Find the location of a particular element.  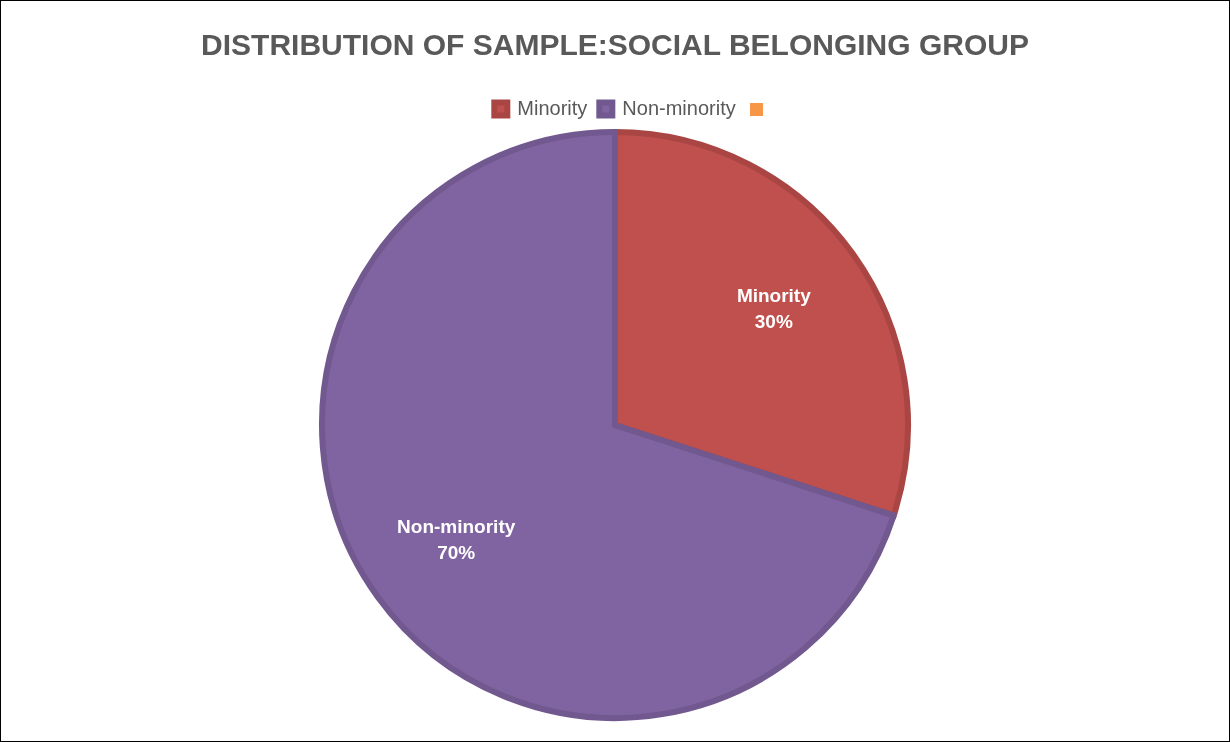

slice-label: Non-minority is located at coordinates (456, 526).